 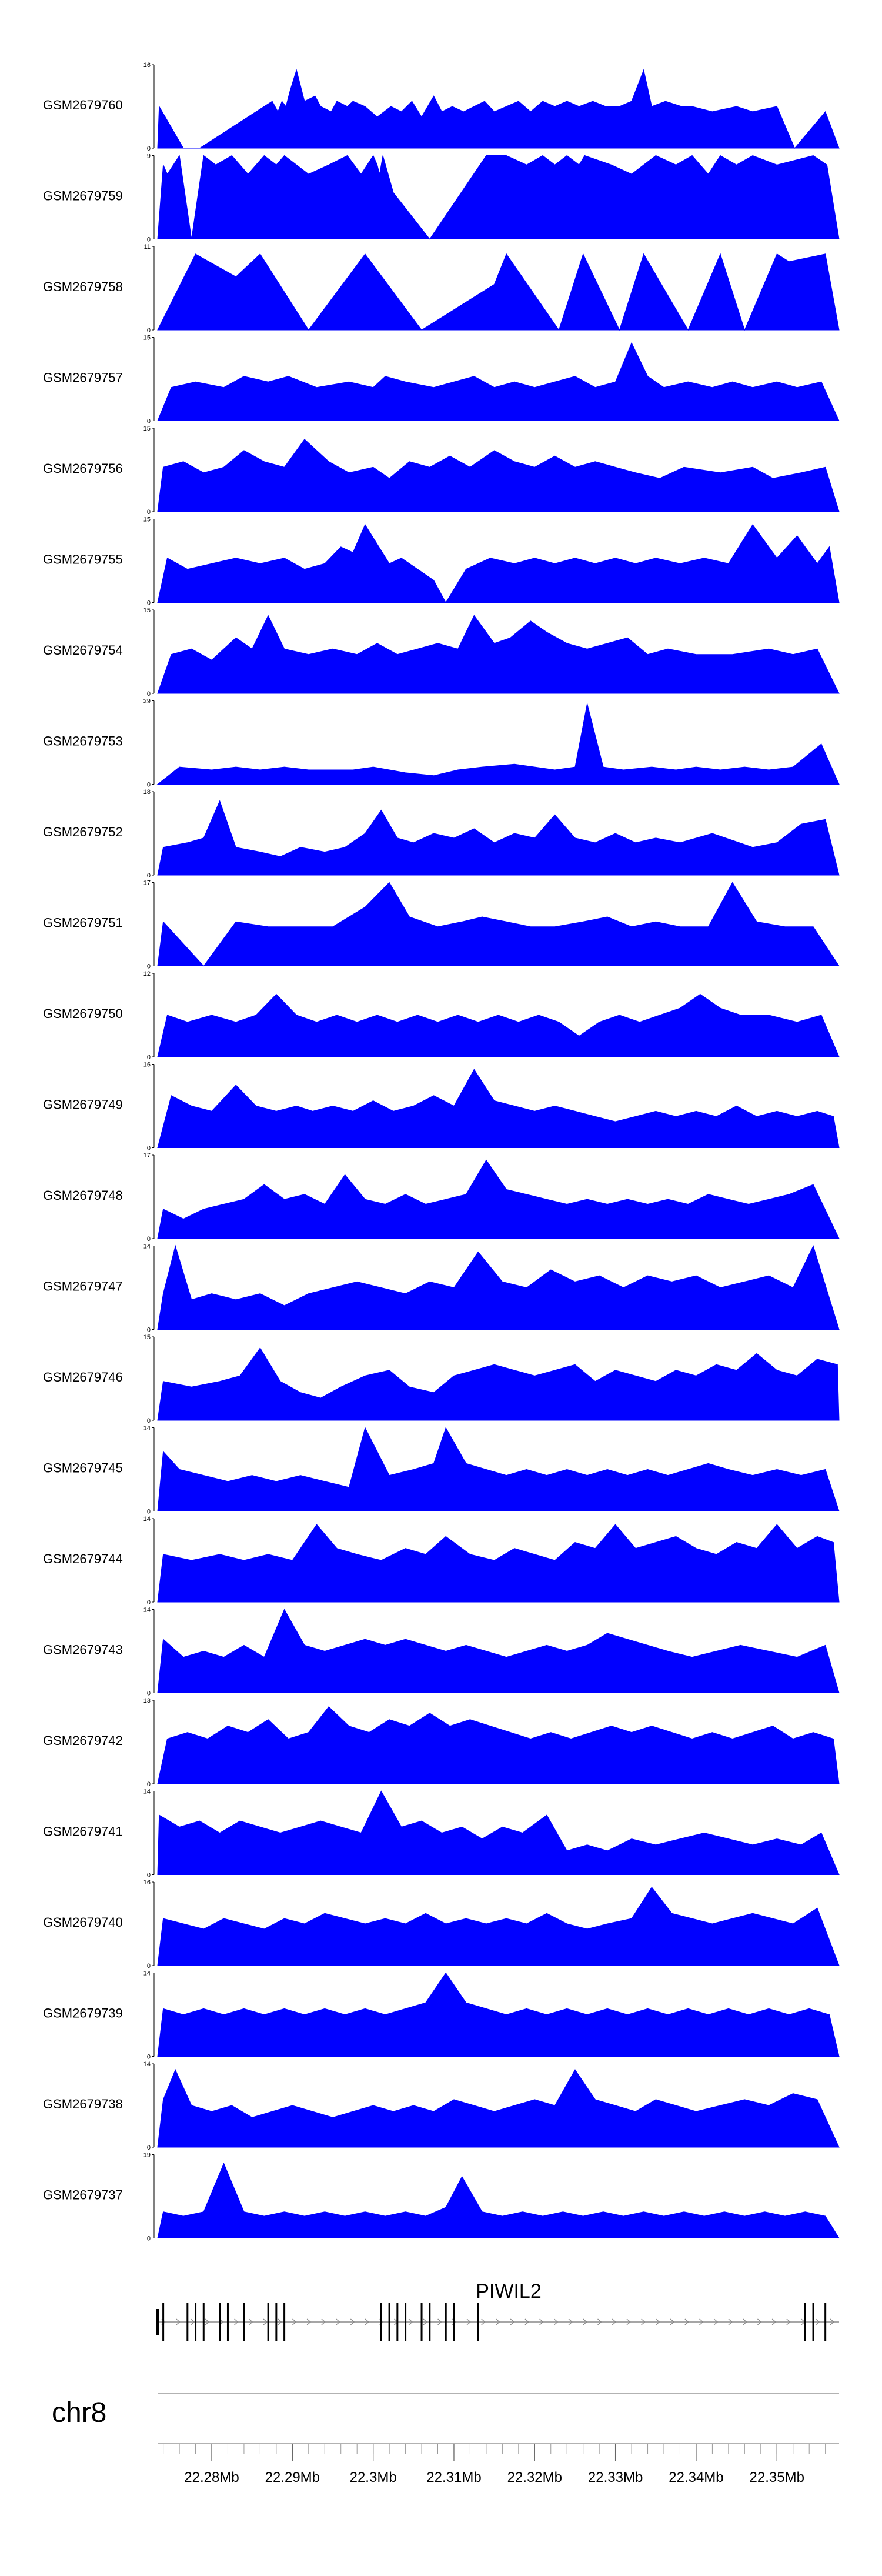 I want to click on coverage-track: GSM2679739 14 0, so click(x=441, y=2015).